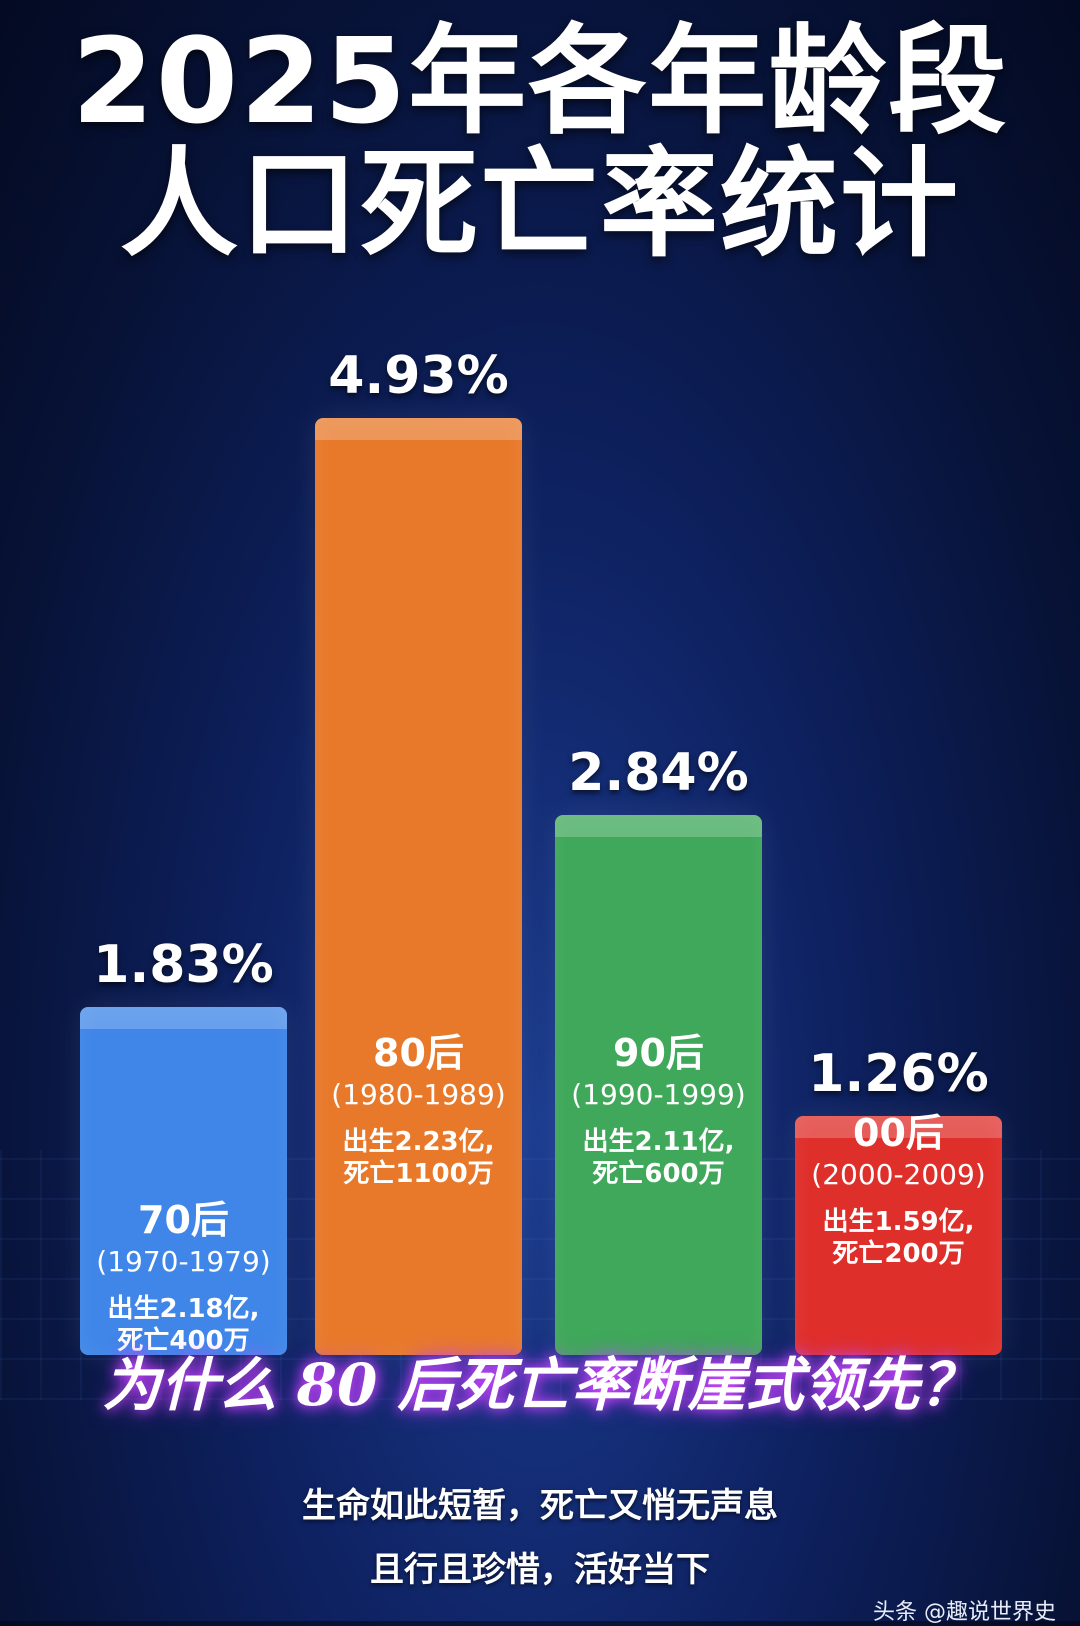 The width and height of the screenshot is (1080, 1626). Describe the element at coordinates (418, 1174) in the screenshot. I see `deaths-label: 死亡1100万` at that location.